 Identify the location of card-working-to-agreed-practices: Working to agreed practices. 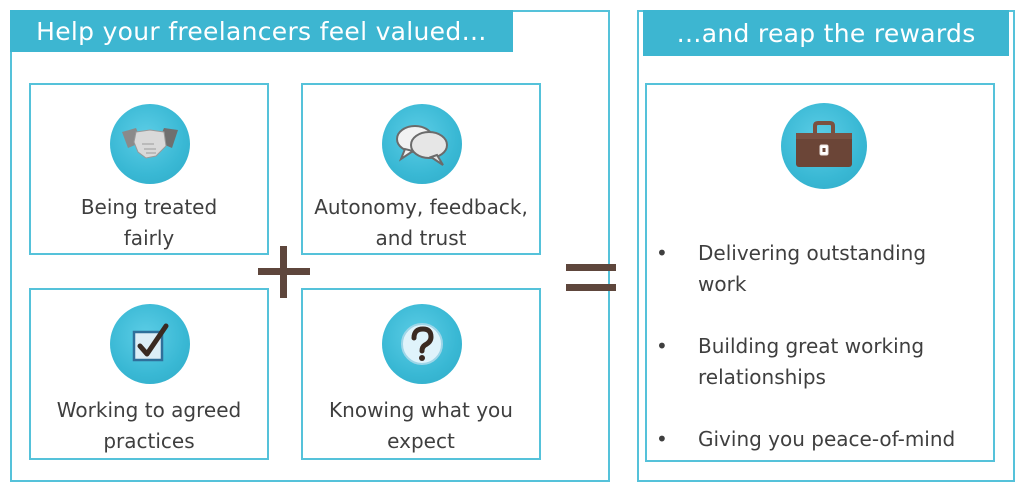
(149, 374).